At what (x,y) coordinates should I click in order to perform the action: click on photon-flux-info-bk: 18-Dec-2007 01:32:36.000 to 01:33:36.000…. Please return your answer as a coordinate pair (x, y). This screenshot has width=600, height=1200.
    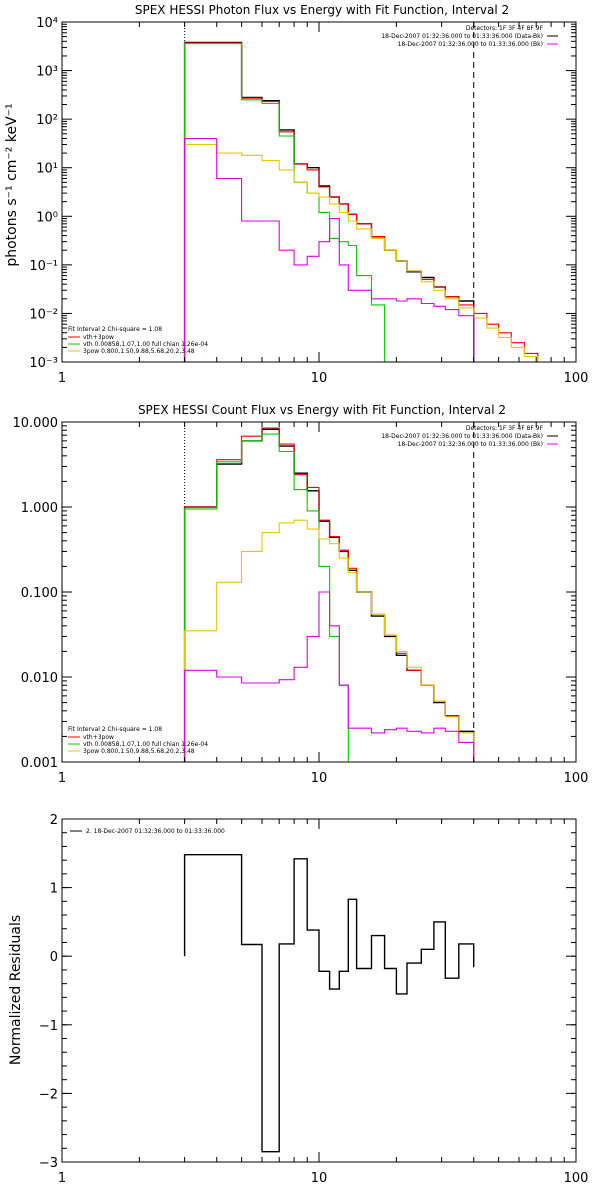
    Looking at the image, I should click on (470, 44).